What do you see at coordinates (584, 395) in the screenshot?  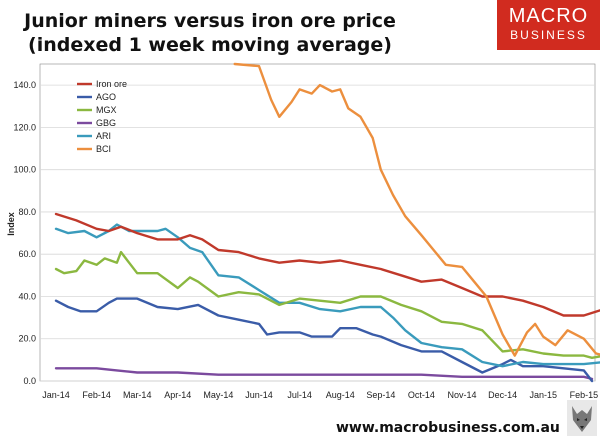 I see `x-tick-label: Feb-15` at bounding box center [584, 395].